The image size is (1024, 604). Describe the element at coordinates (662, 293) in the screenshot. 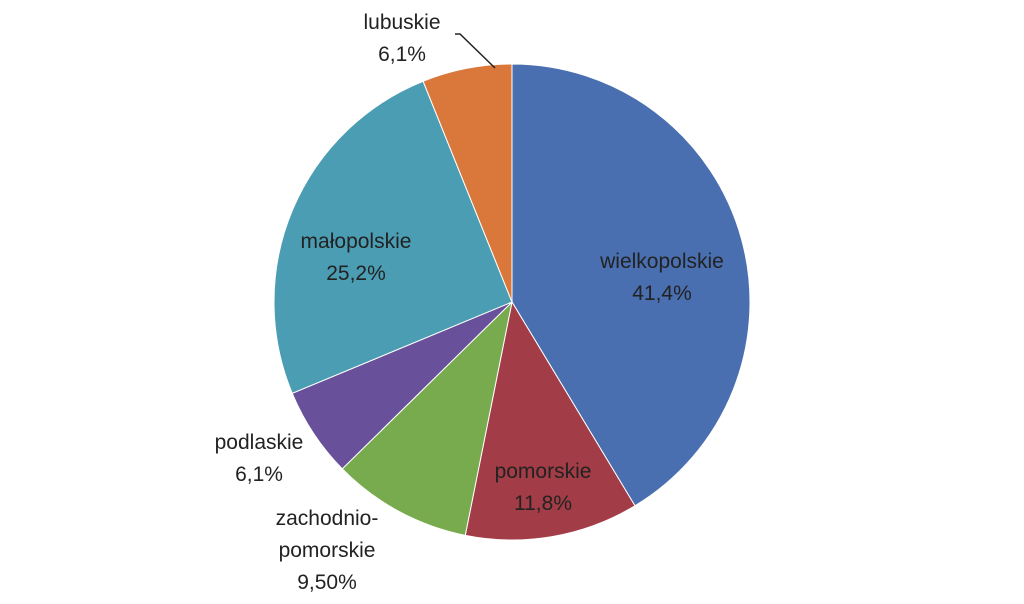

I see `slice-percent: 41,4%` at that location.